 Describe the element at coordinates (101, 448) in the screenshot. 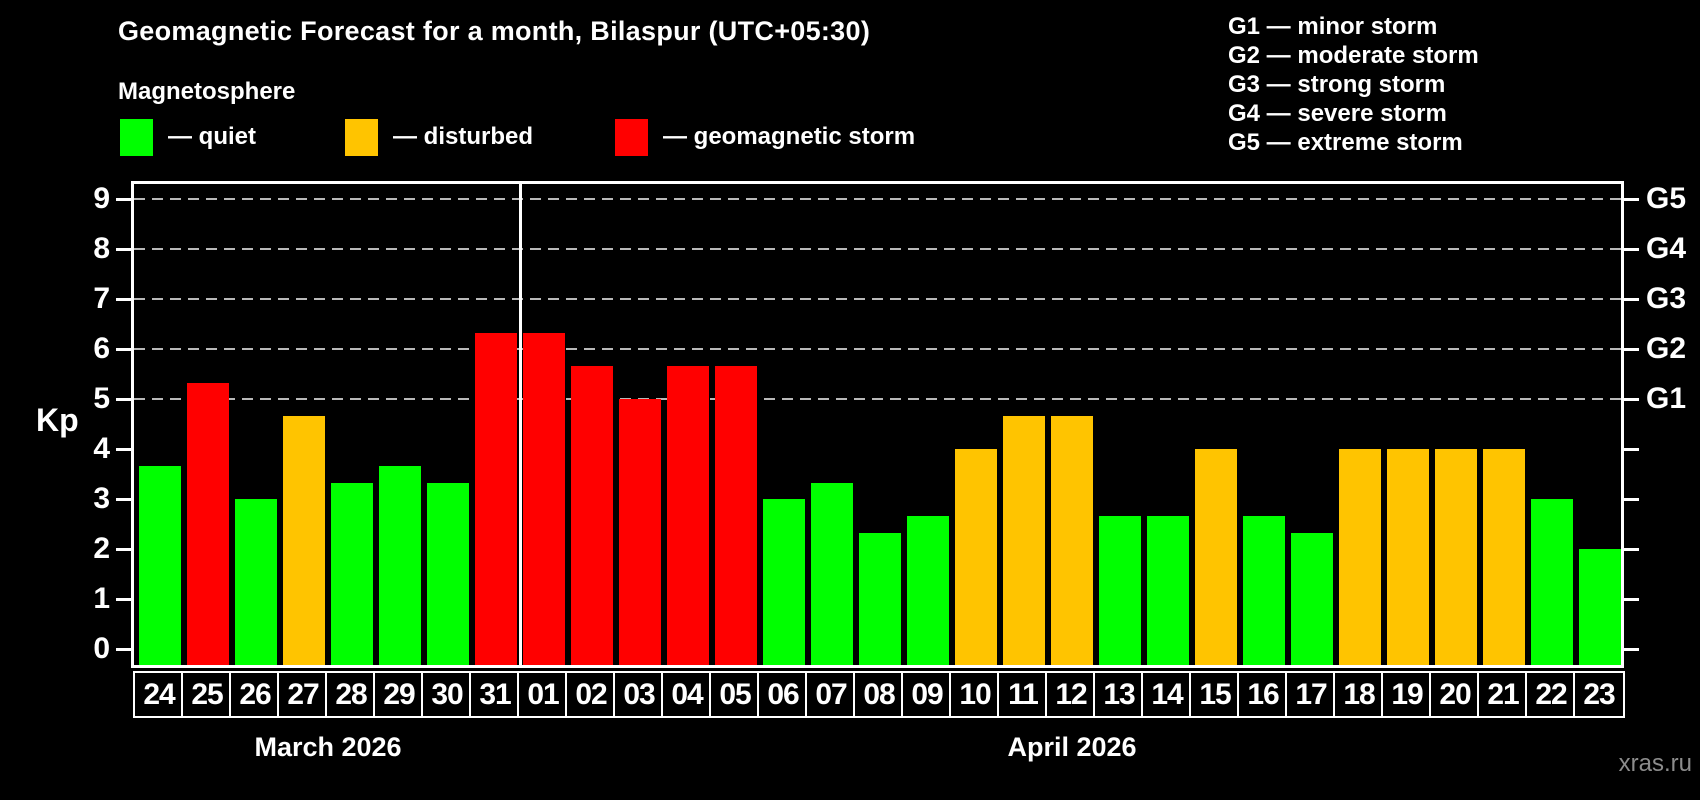

I see `y-tick-label-4: 4` at that location.